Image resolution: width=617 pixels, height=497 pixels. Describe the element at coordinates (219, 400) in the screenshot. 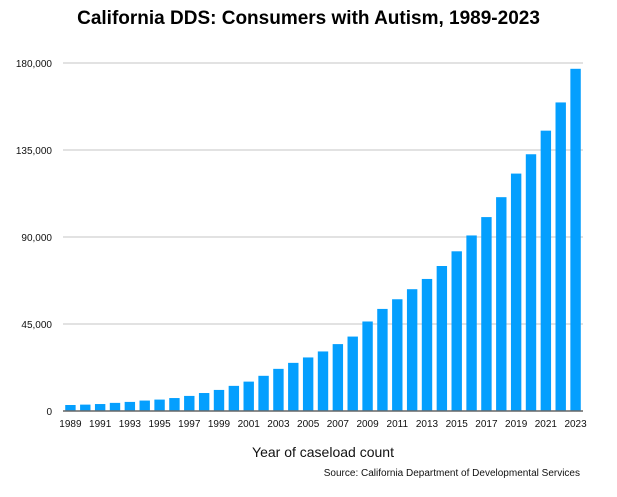

I see `bar-1999` at that location.